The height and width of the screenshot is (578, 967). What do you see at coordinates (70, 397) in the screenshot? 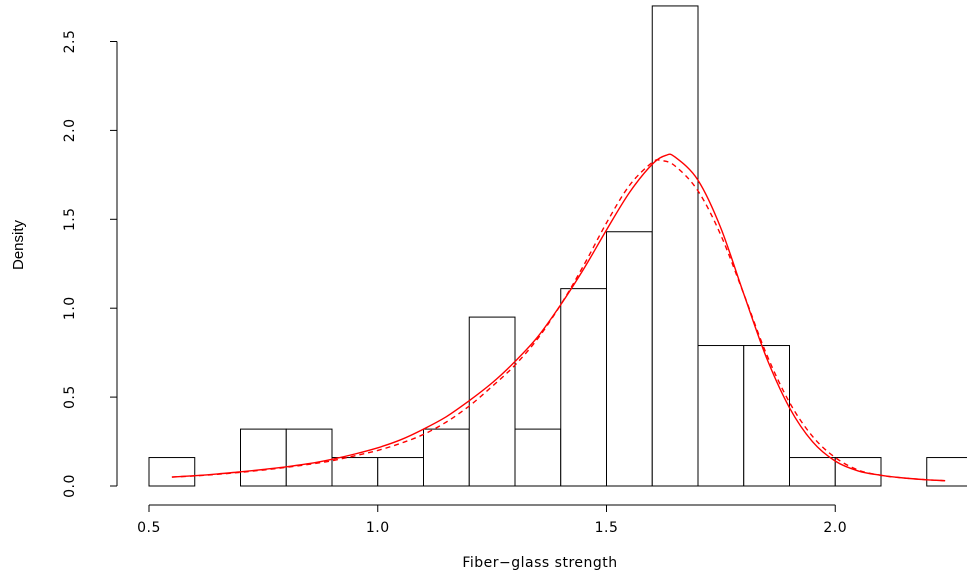
I see `y-tick-label: 0.5` at bounding box center [70, 397].